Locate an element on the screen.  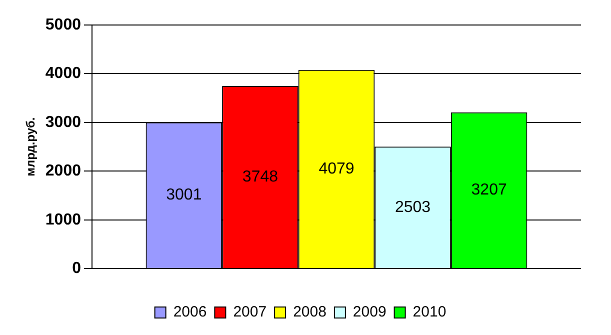
legend-label: 2009 is located at coordinates (369, 312).